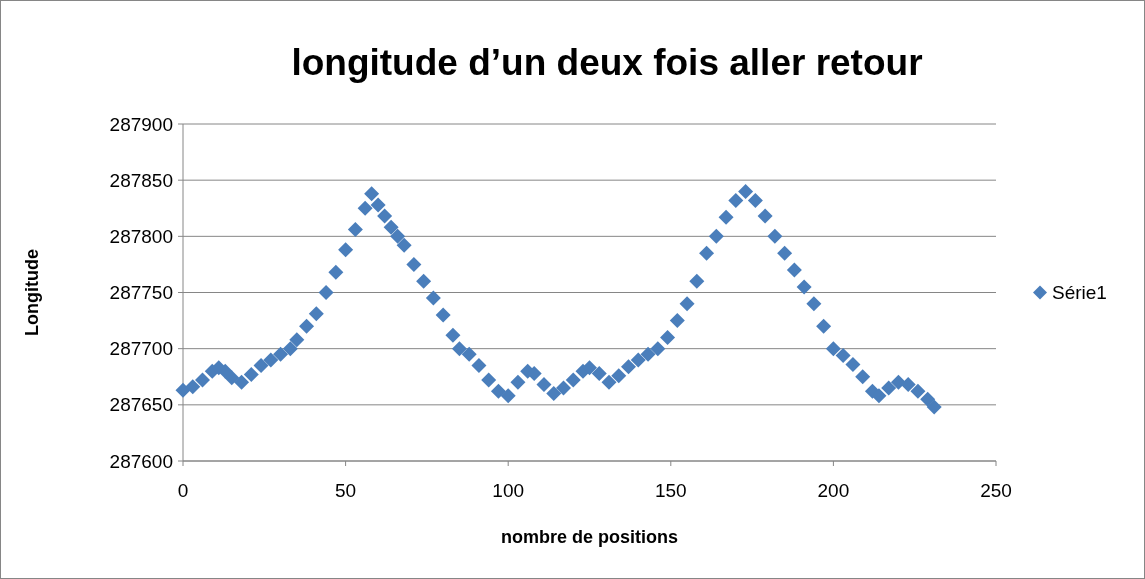  I want to click on legend-label: Série1, so click(1079, 293).